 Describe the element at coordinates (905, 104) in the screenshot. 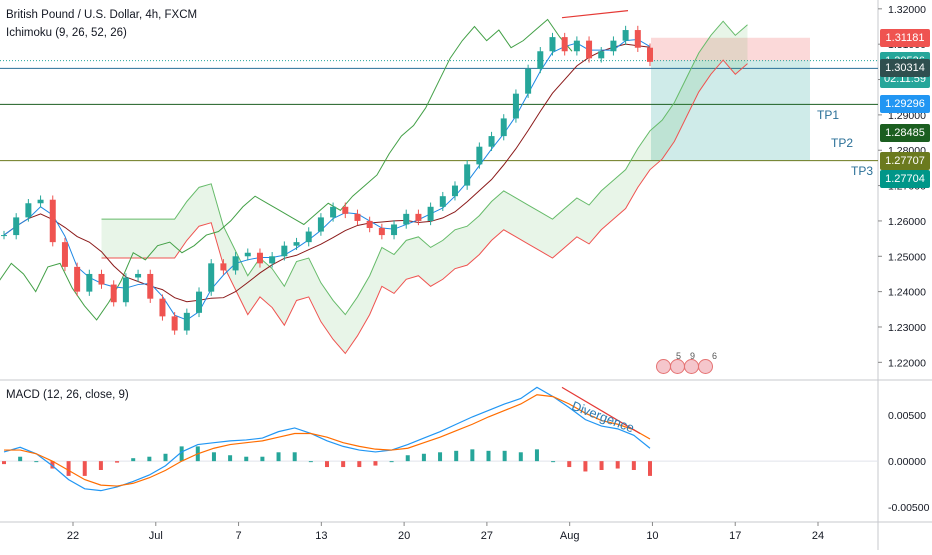

I see `price-label: 1.29296` at that location.